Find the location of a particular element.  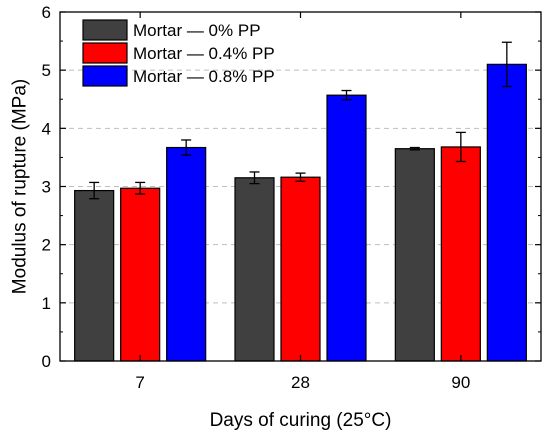

y-tick-label: 0 is located at coordinates (46, 361).